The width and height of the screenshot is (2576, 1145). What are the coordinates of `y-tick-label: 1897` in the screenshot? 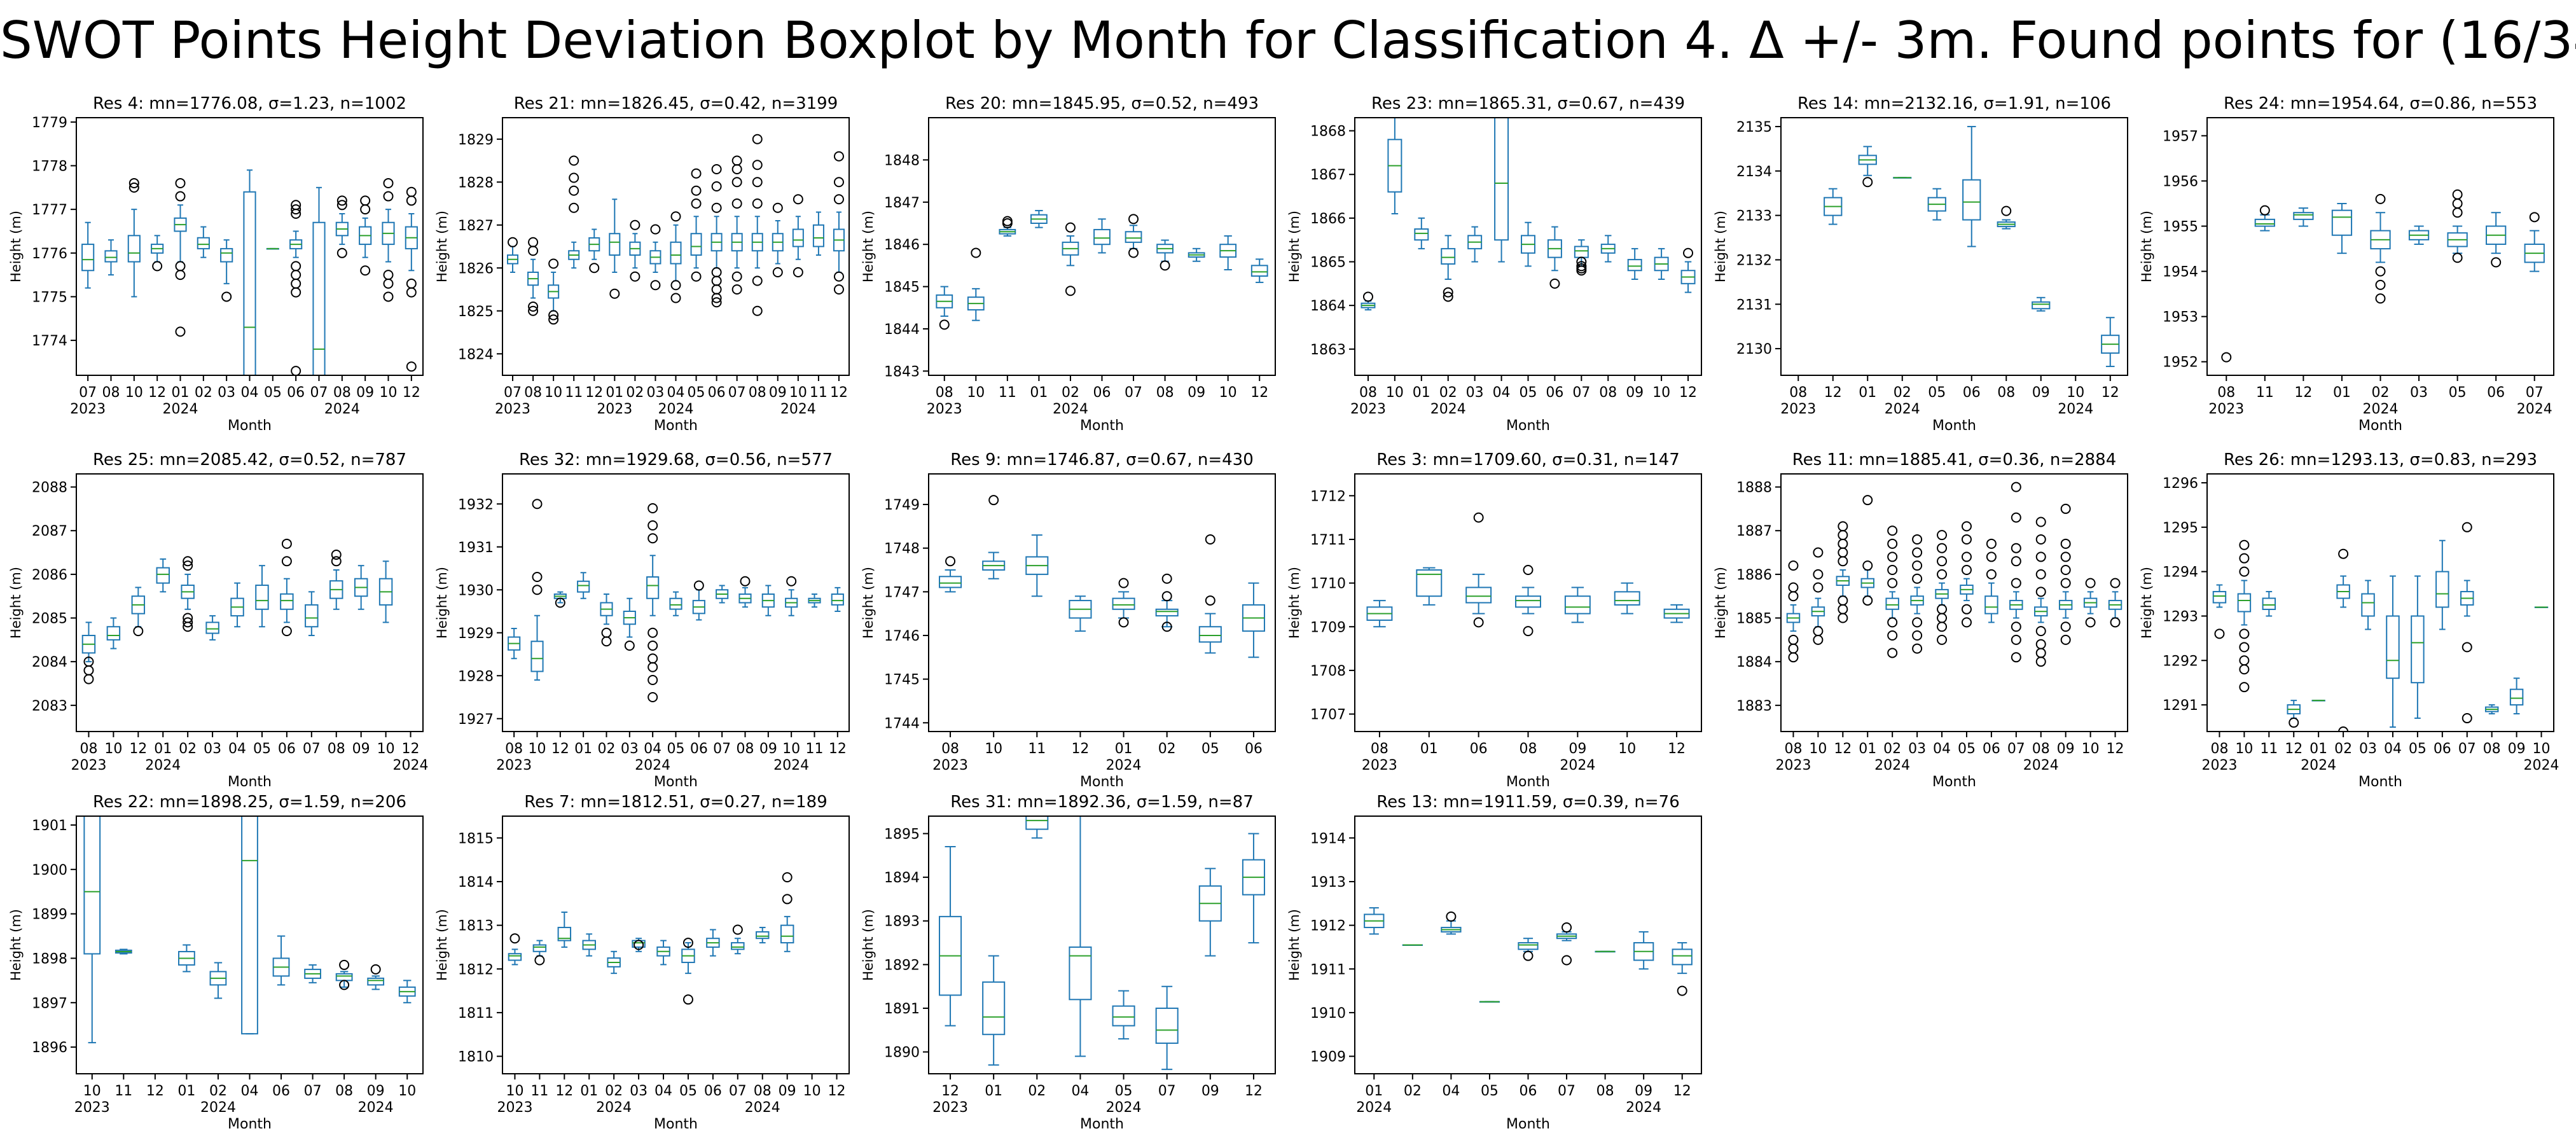 It's located at (49, 1003).